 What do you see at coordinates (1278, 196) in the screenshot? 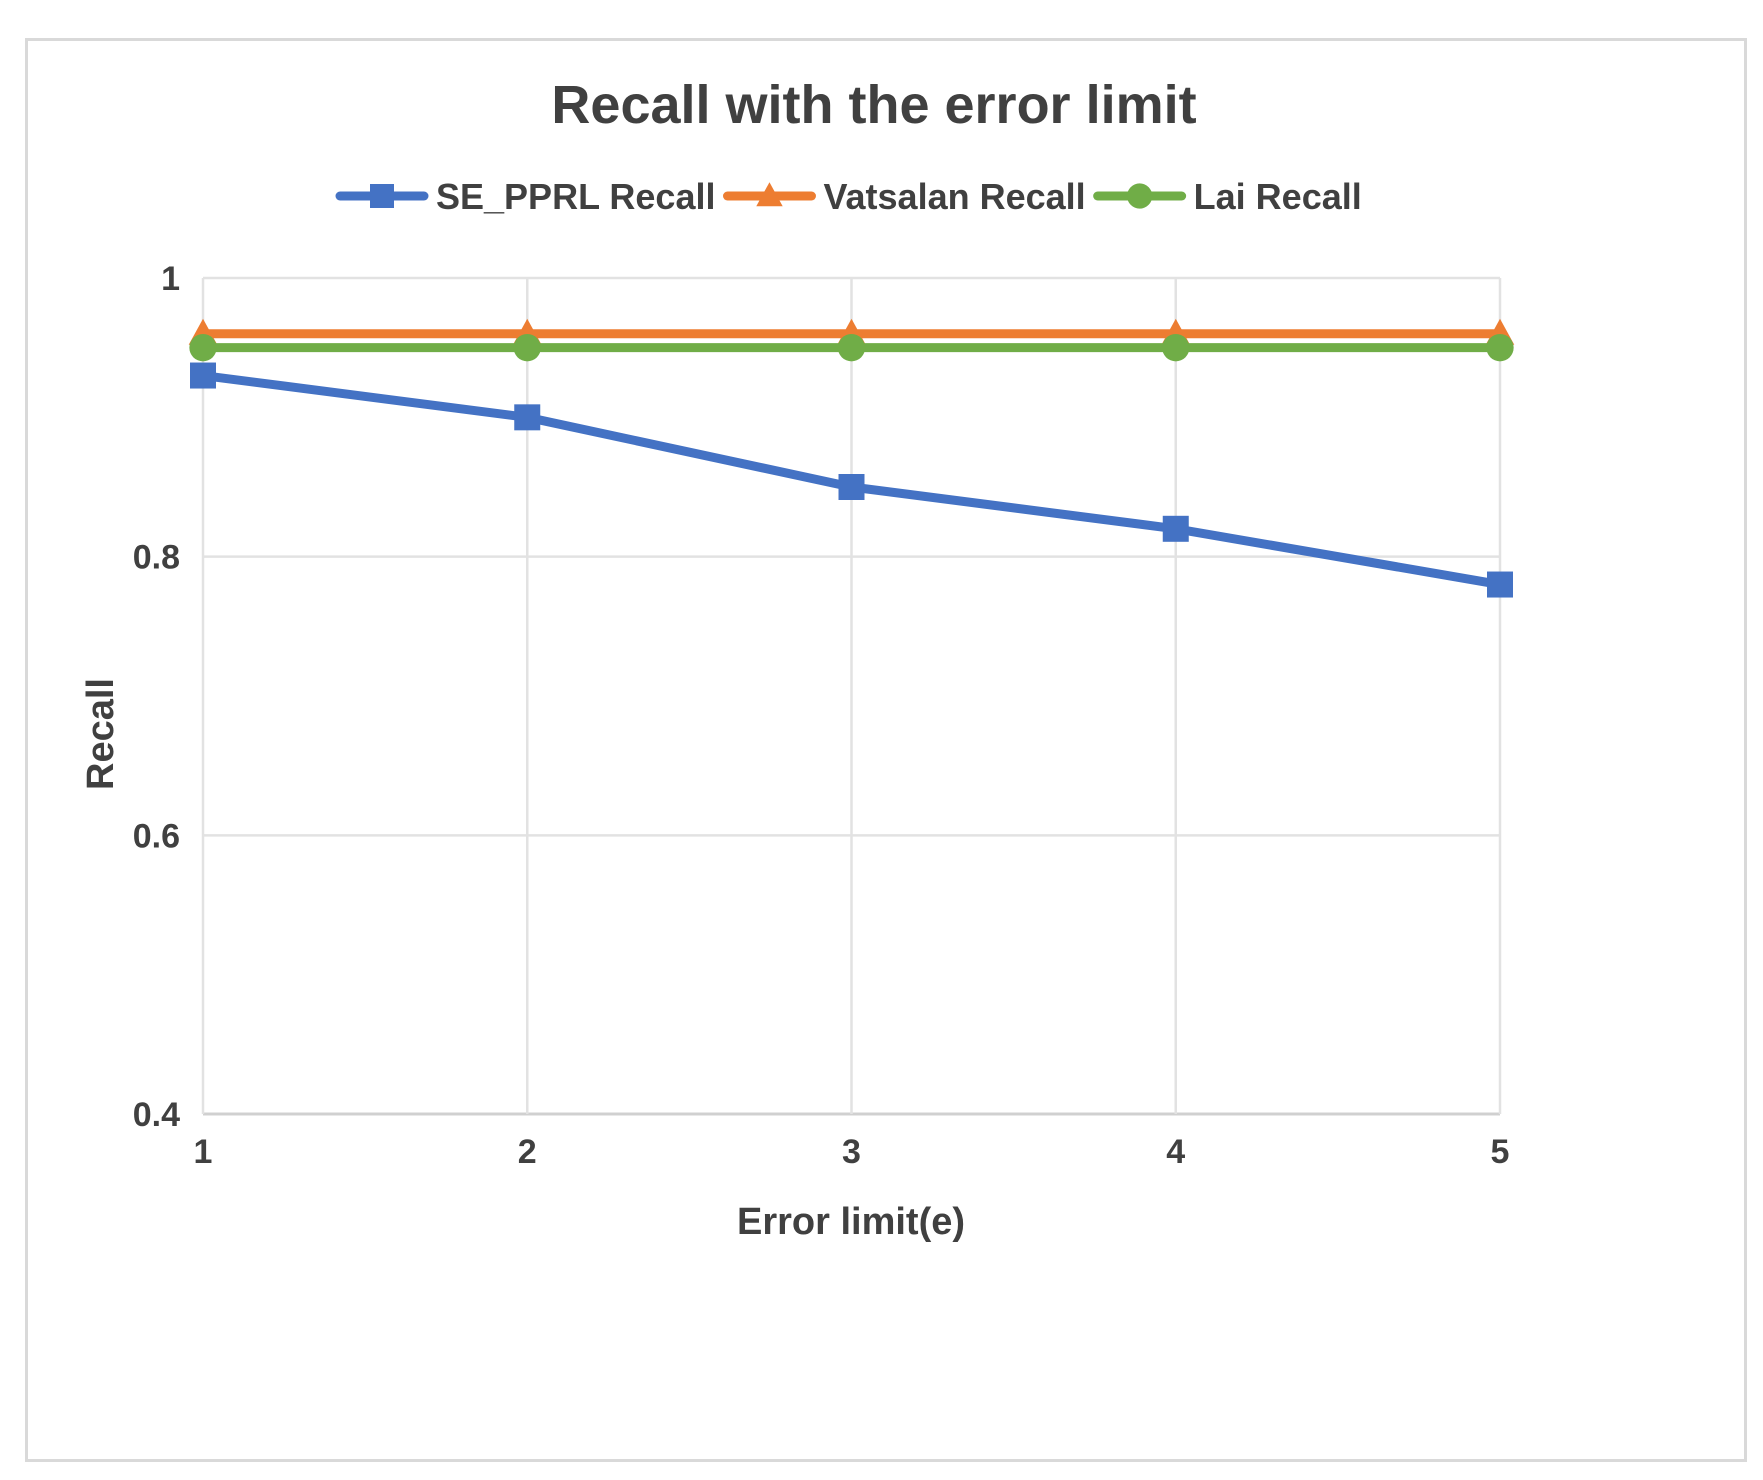
I see `legend-label: Lai Recall` at bounding box center [1278, 196].